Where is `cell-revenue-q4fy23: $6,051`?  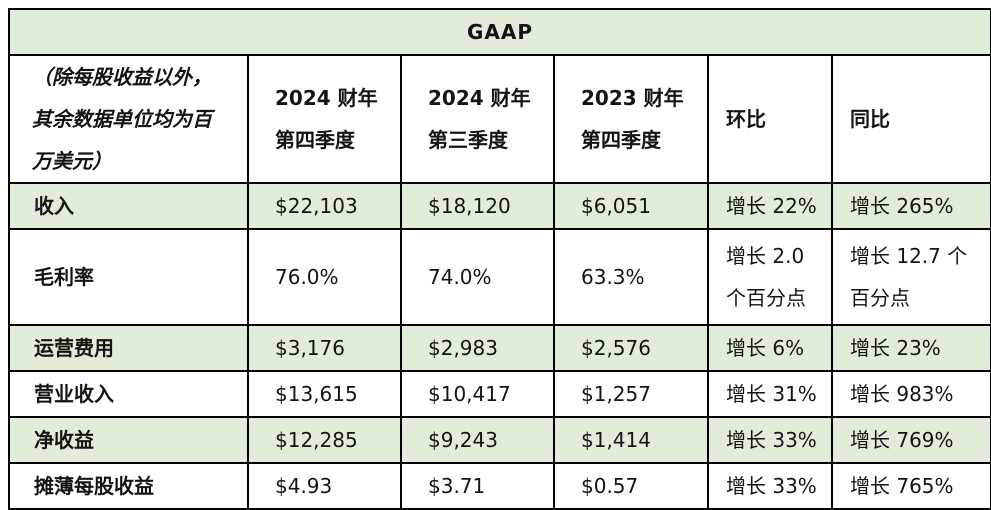
cell-revenue-q4fy23: $6,051 is located at coordinates (631, 206).